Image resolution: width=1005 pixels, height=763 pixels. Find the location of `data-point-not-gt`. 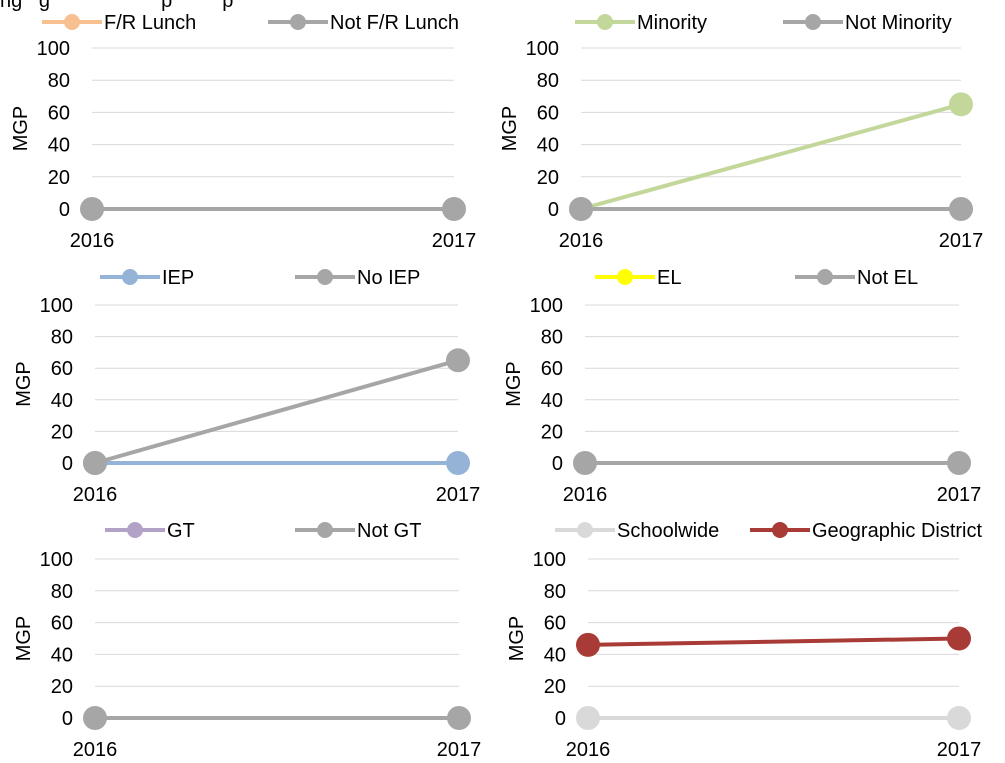

data-point-not-gt is located at coordinates (459, 718).